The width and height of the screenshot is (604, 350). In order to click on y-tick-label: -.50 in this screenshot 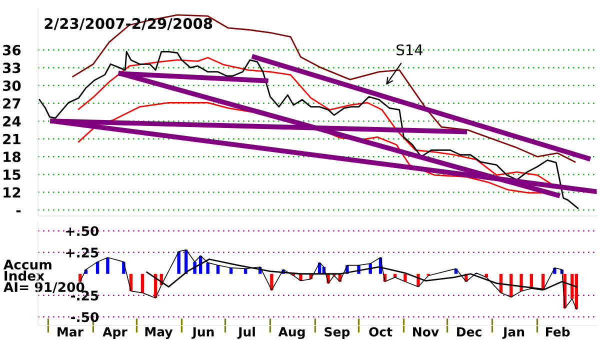, I will do `click(85, 317)`.